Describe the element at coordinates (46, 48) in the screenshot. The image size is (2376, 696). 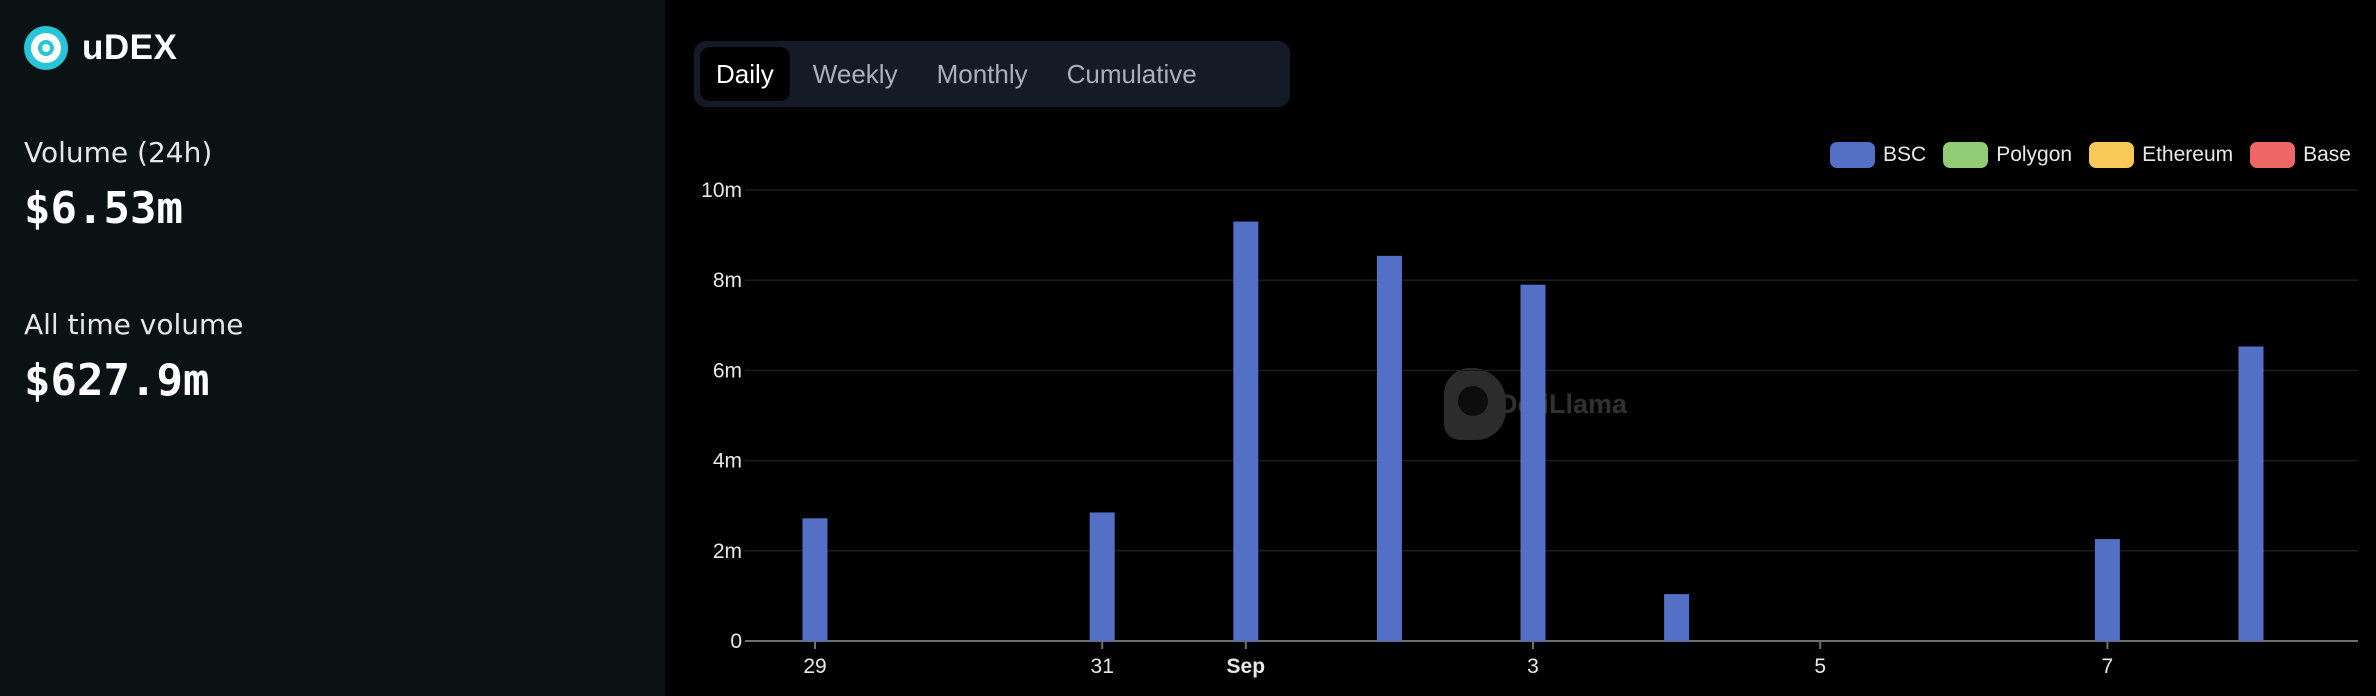
I see `protocol-logo-icon` at that location.